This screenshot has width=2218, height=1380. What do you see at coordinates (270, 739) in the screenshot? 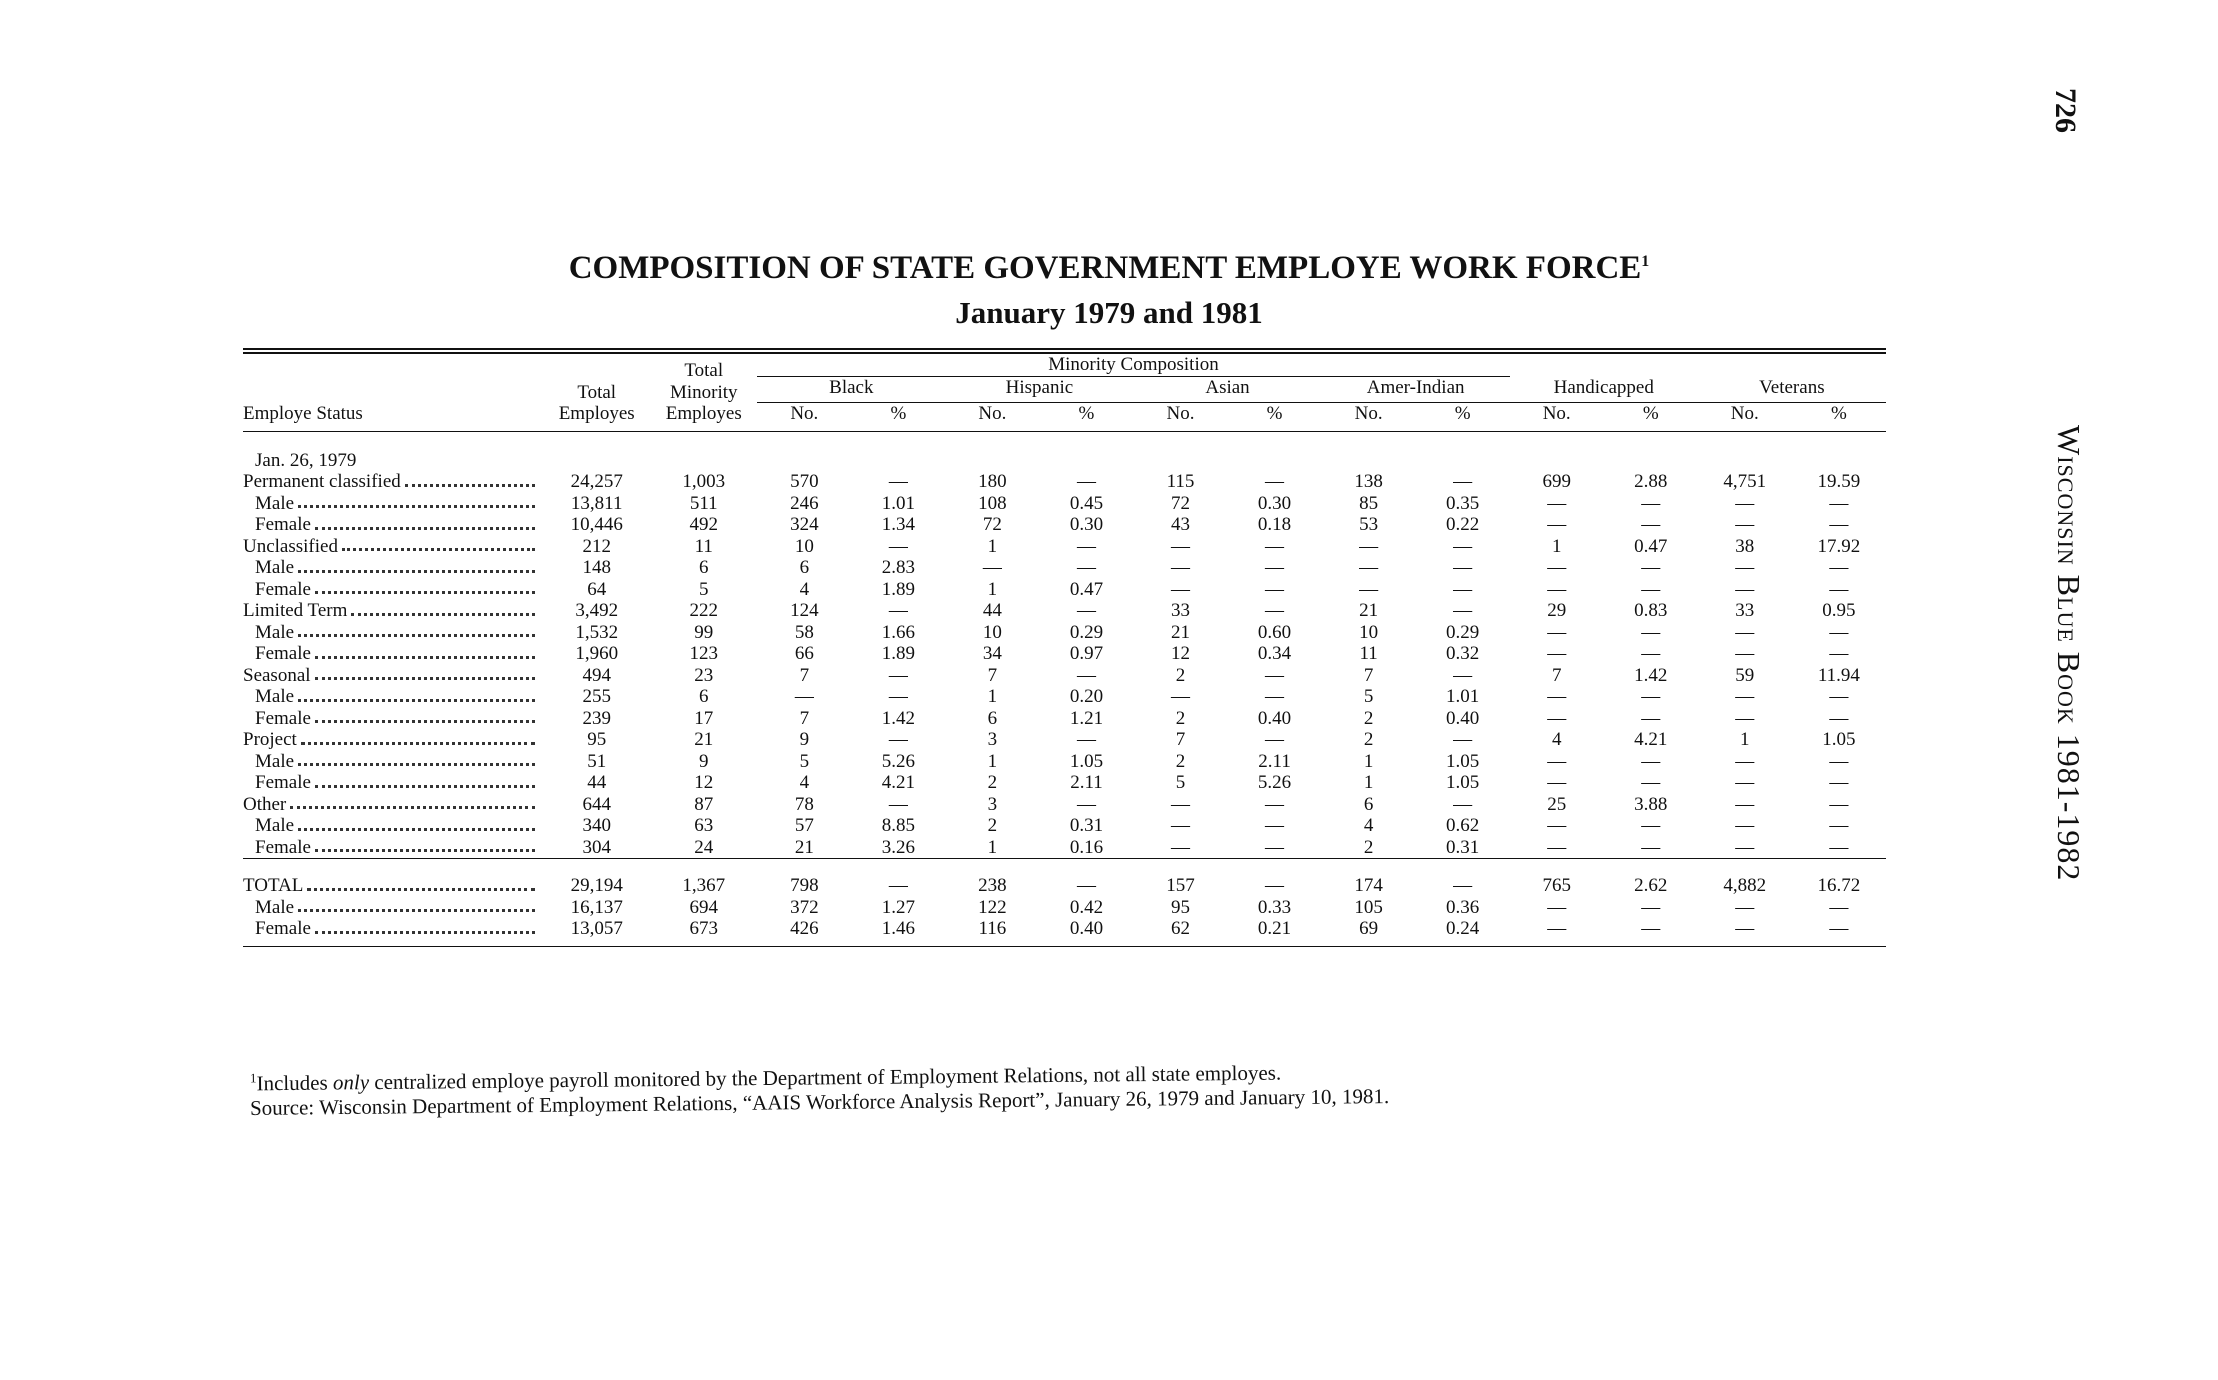
I see `label-text: Project` at bounding box center [270, 739].